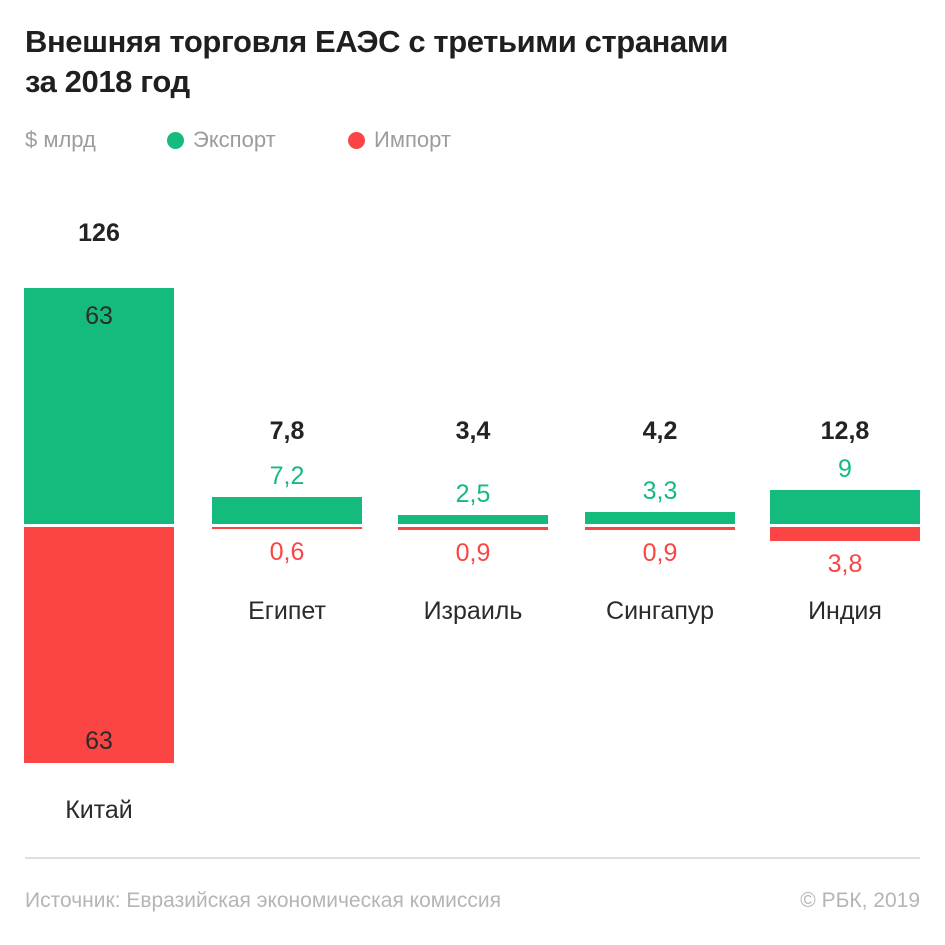  I want to click on total-label: 7,8, so click(287, 431).